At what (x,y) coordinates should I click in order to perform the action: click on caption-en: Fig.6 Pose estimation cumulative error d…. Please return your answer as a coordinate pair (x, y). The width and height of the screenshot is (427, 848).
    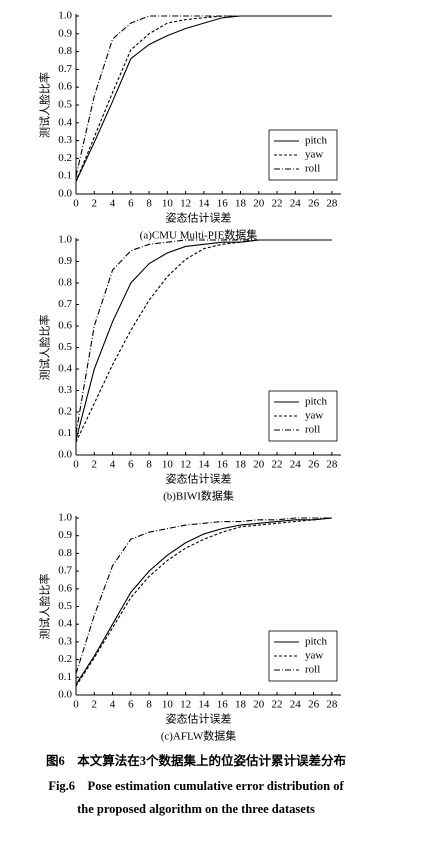
    Looking at the image, I should click on (196, 786).